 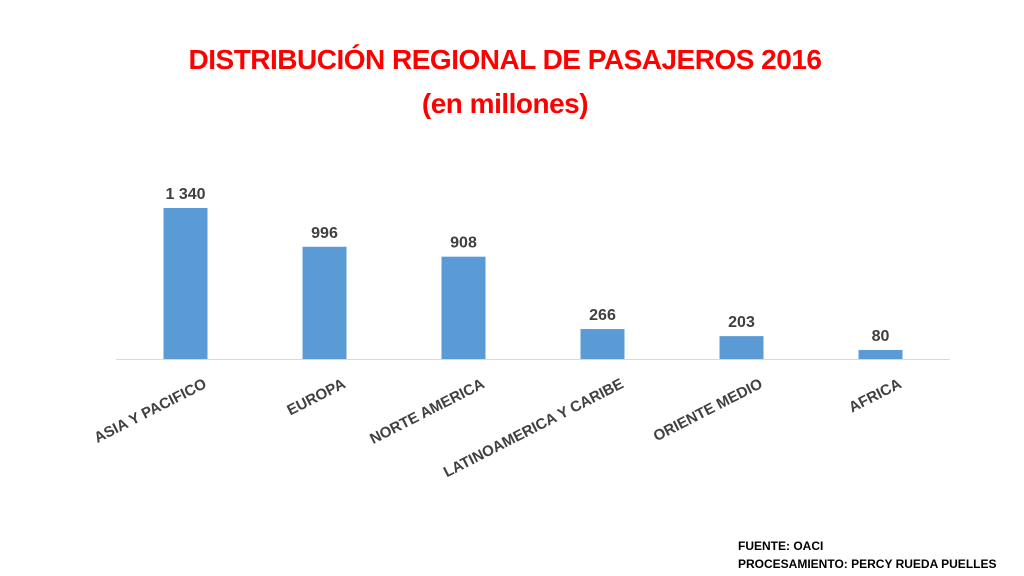 What do you see at coordinates (881, 336) in the screenshot?
I see `value-label-5: 80` at bounding box center [881, 336].